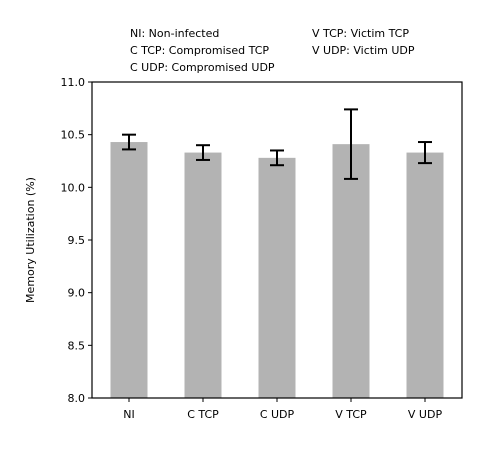 The image size is (483, 450). I want to click on y-tick-label-9.5: 9.5, so click(77, 240).